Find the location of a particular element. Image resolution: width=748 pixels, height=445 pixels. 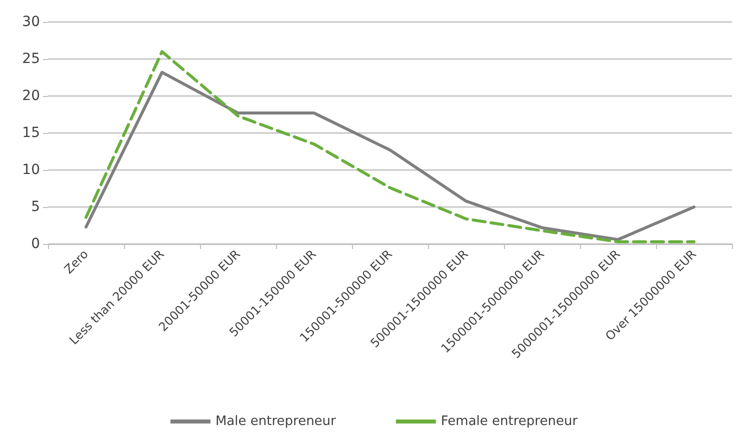

y-tick-label: 0 is located at coordinates (35, 244).